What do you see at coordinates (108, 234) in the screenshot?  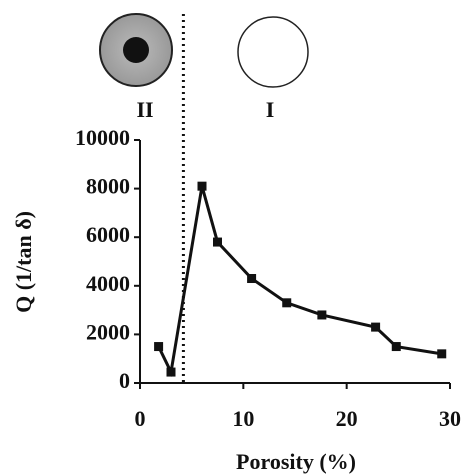 I see `y-tick-label: 6000` at bounding box center [108, 234].